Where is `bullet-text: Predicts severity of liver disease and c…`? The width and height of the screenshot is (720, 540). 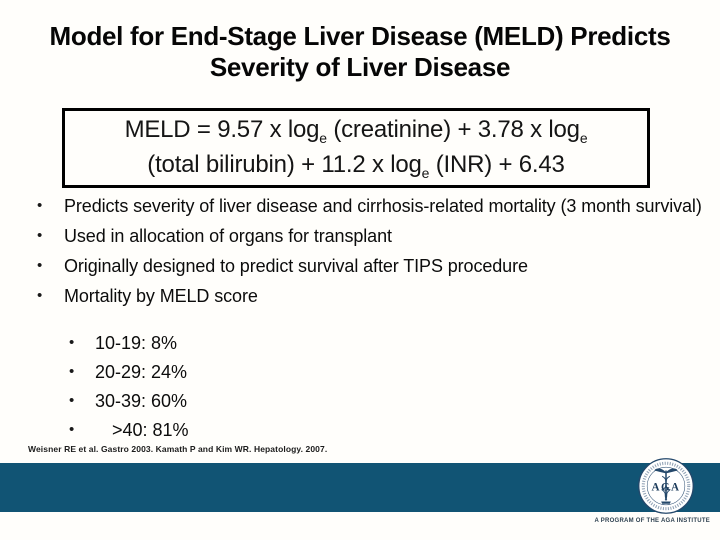
bullet-text: Predicts severity of liver disease and c… is located at coordinates (383, 206).